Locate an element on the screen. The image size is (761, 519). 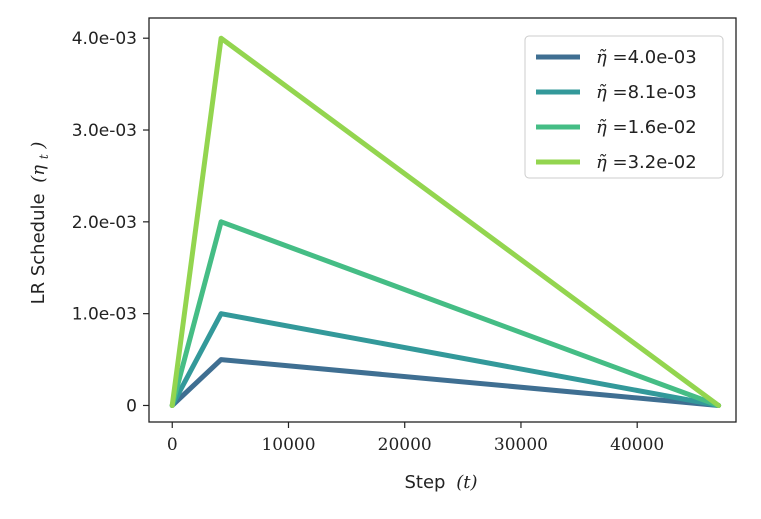
x-tick-label: 40000 is located at coordinates (637, 445).